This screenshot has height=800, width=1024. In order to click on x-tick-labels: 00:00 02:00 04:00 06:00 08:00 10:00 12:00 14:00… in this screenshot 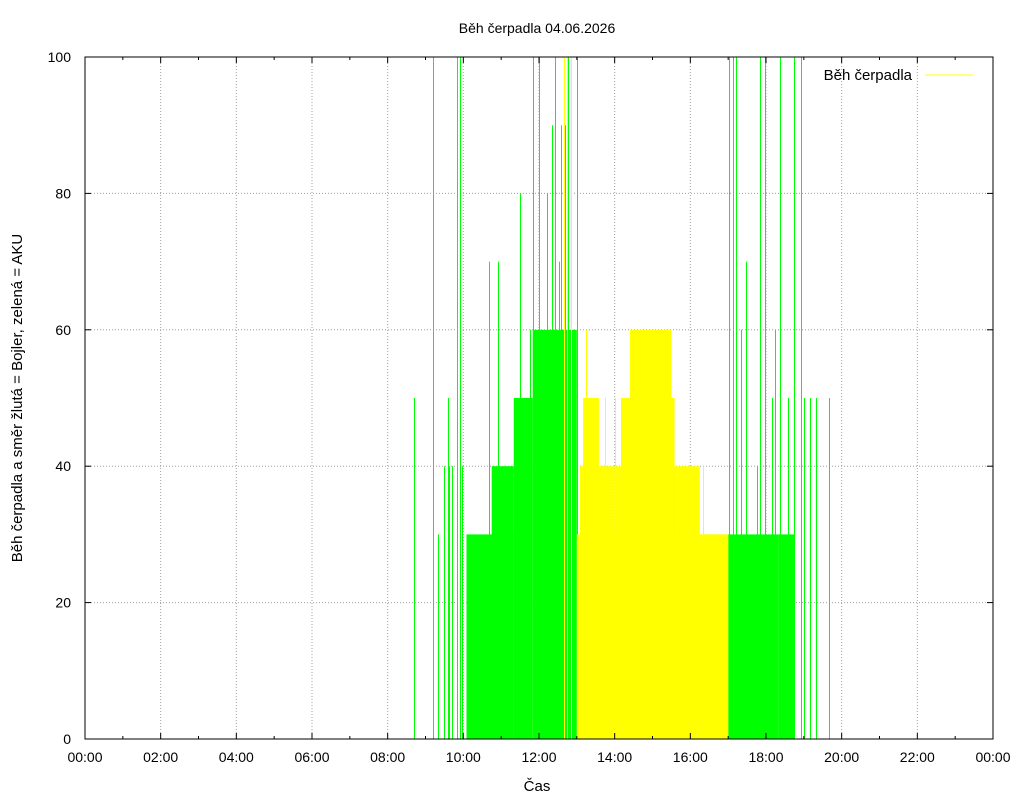, I will do `click(538, 757)`.